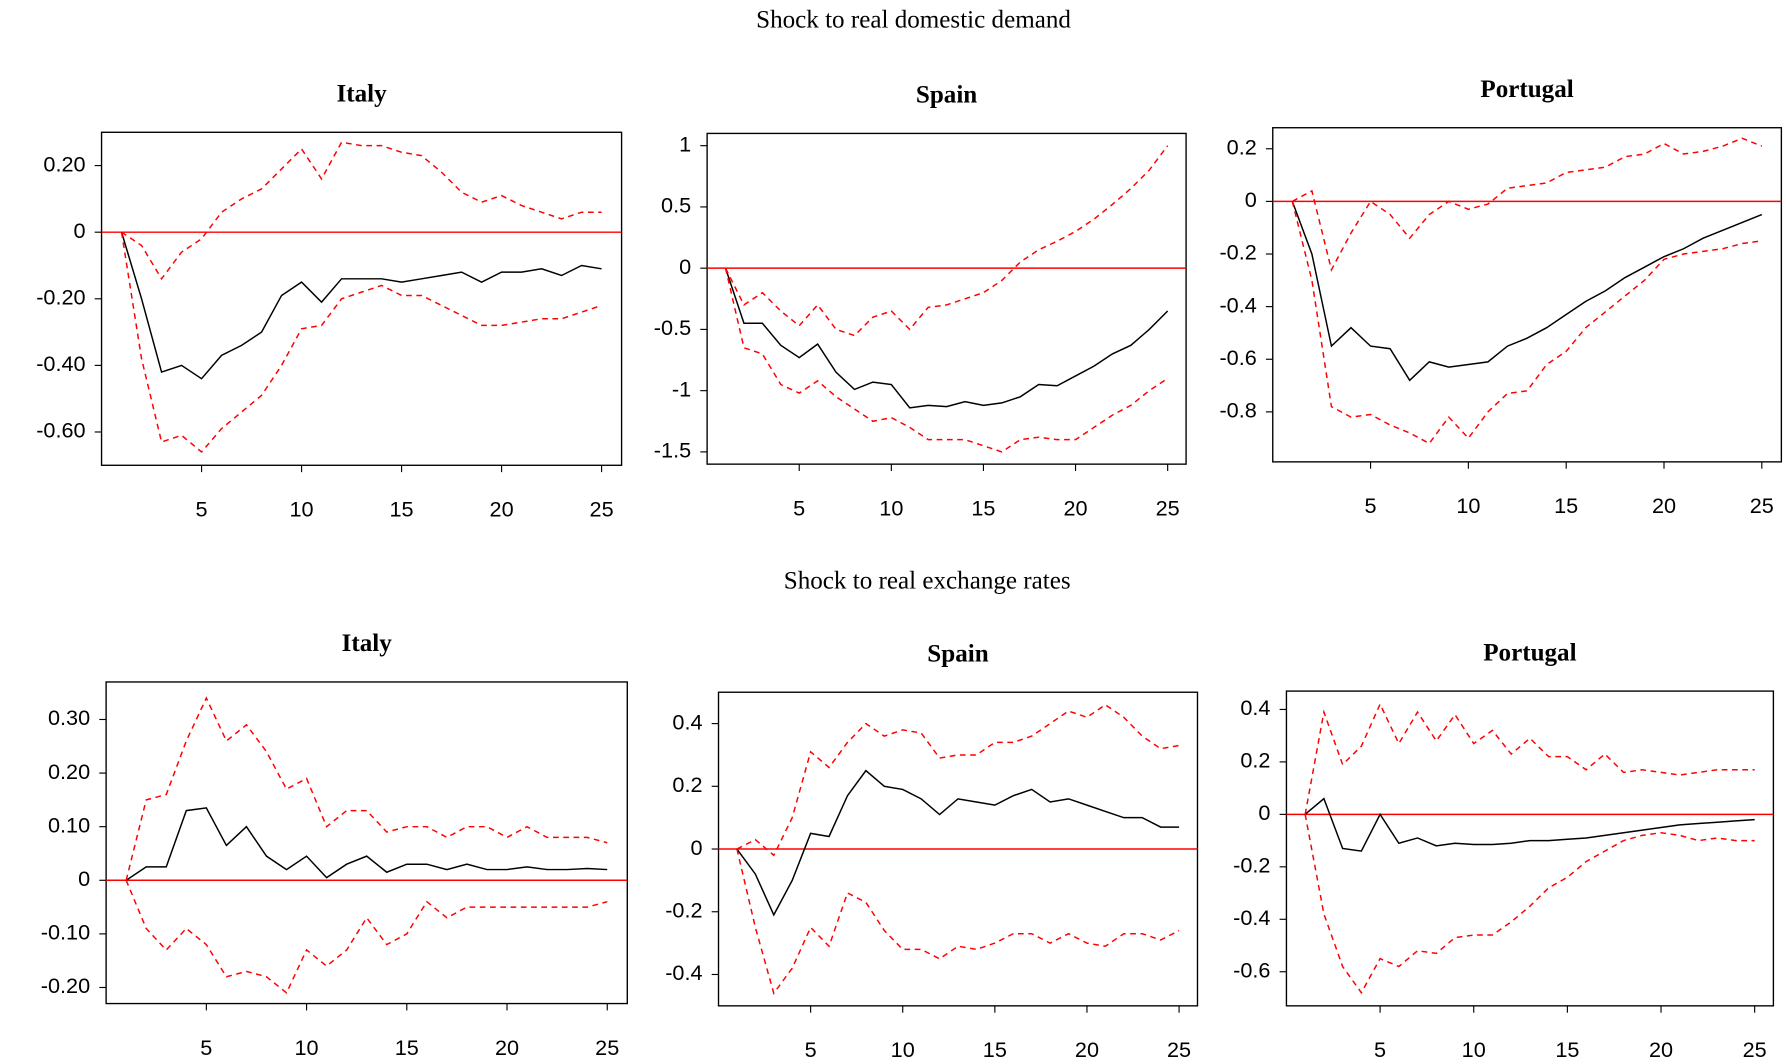  What do you see at coordinates (1237, 410) in the screenshot?
I see `y-tick-label: -0.8` at bounding box center [1237, 410].